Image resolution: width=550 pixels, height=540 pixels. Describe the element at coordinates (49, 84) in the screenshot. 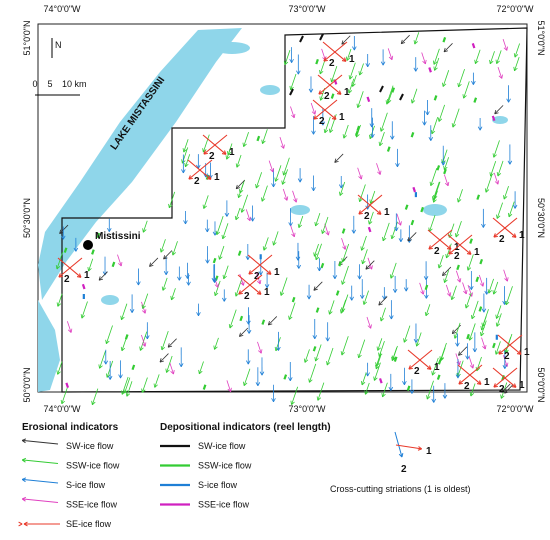

I see `scale-label: 5` at that location.